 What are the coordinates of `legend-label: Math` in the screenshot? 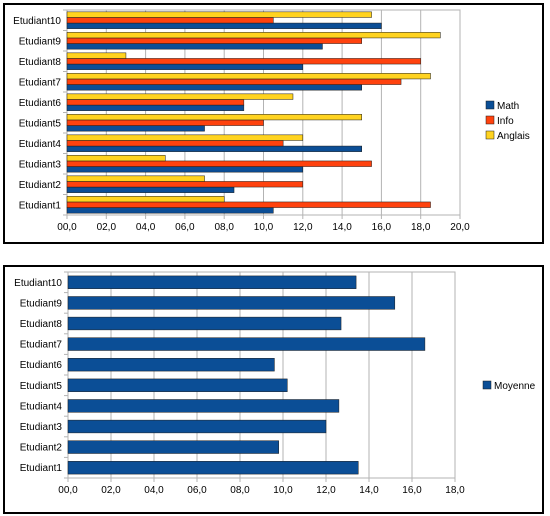 It's located at (508, 106).